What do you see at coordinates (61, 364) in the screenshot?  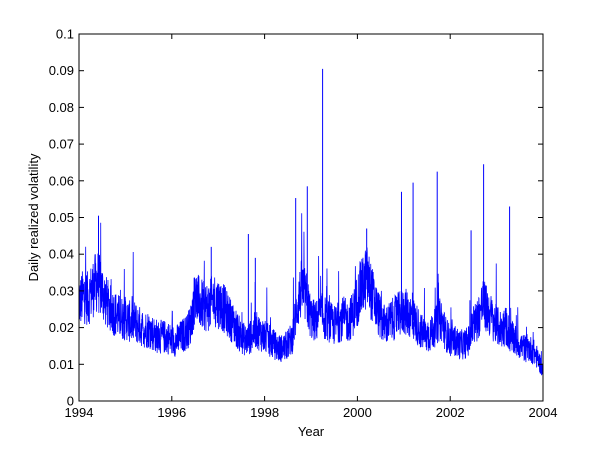 I see `y-tick-label: 0.01` at bounding box center [61, 364].